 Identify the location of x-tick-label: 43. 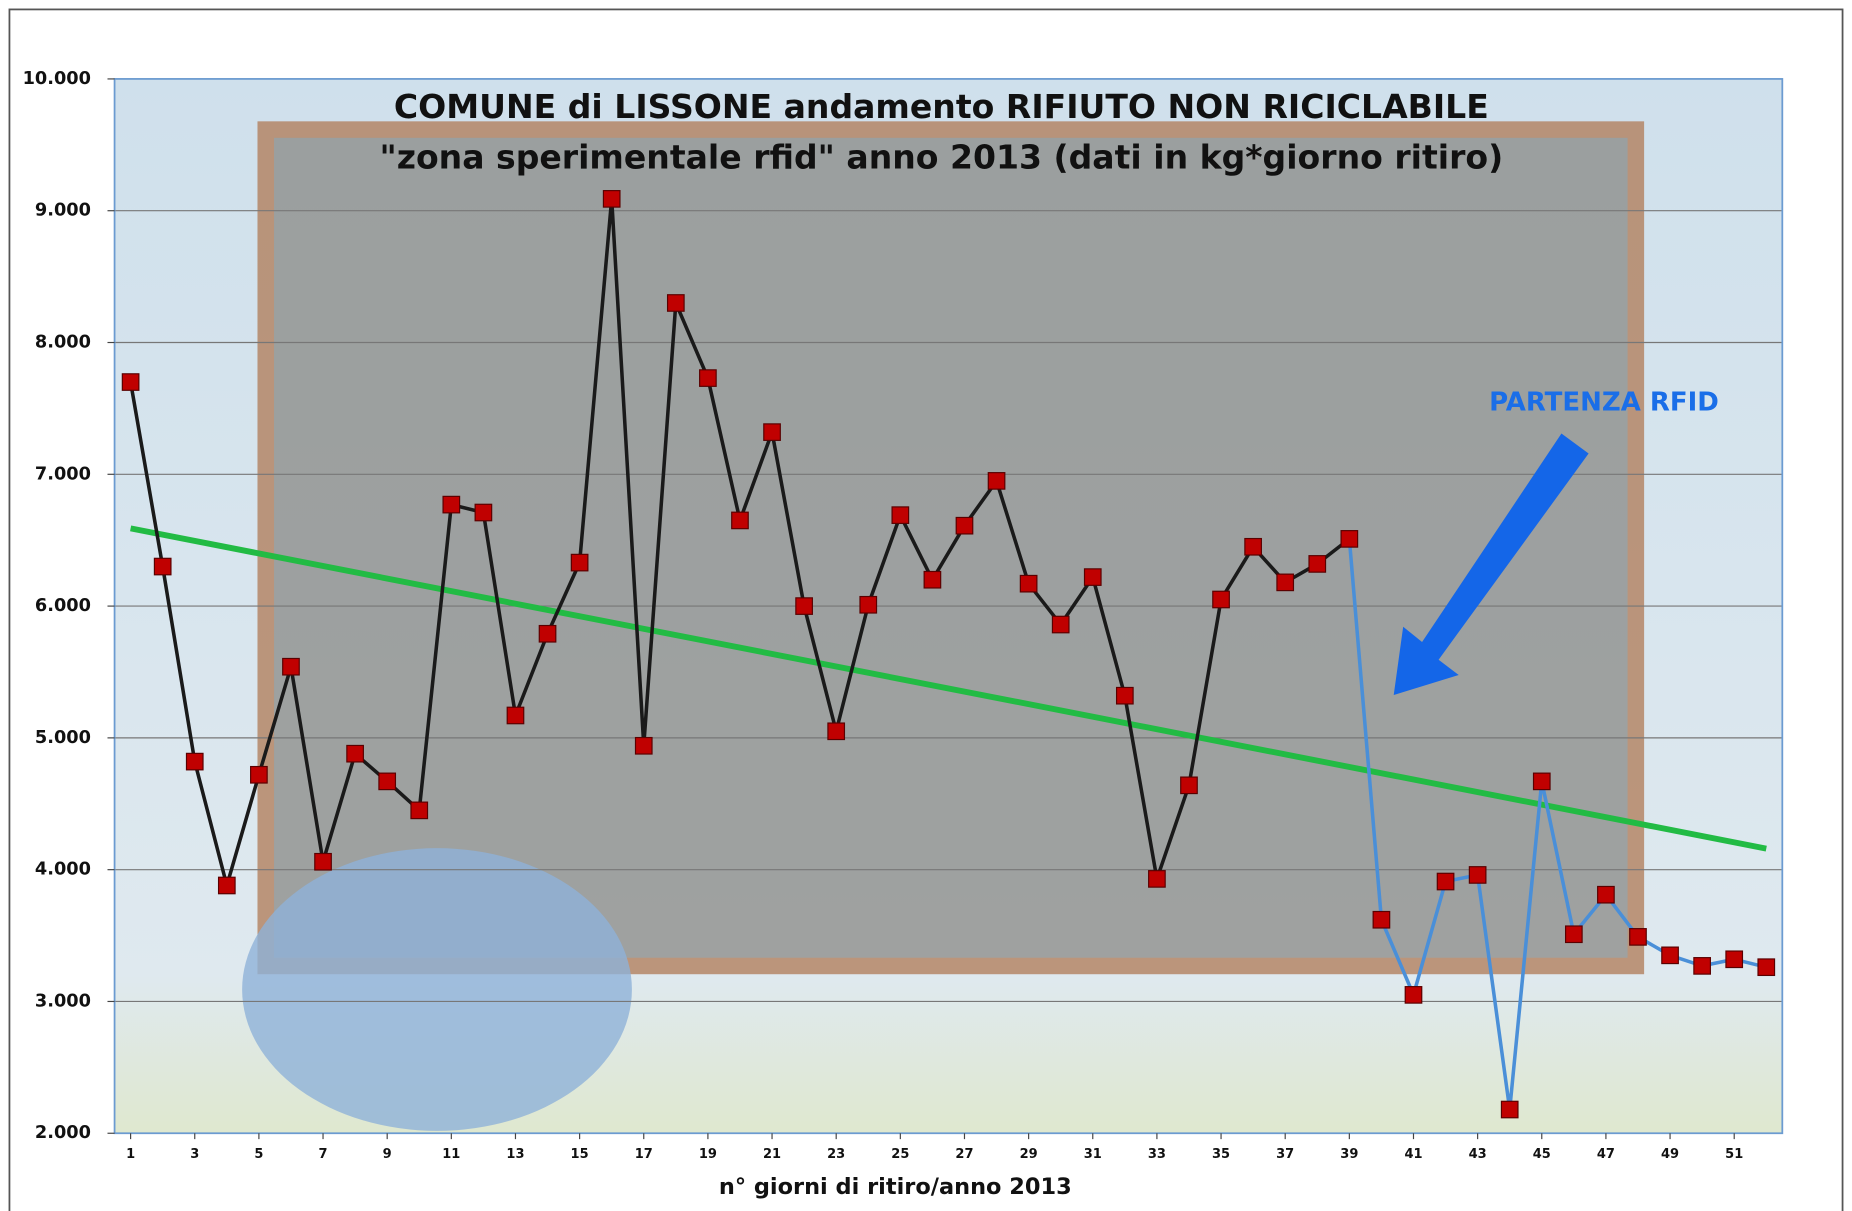
(1478, 1154).